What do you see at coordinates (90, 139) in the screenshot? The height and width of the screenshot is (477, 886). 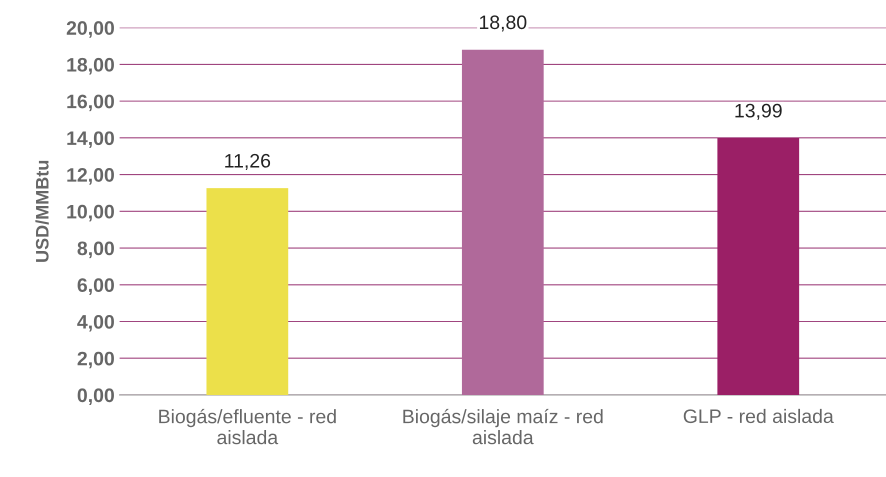 I see `y-tick-label: 14,00` at bounding box center [90, 139].